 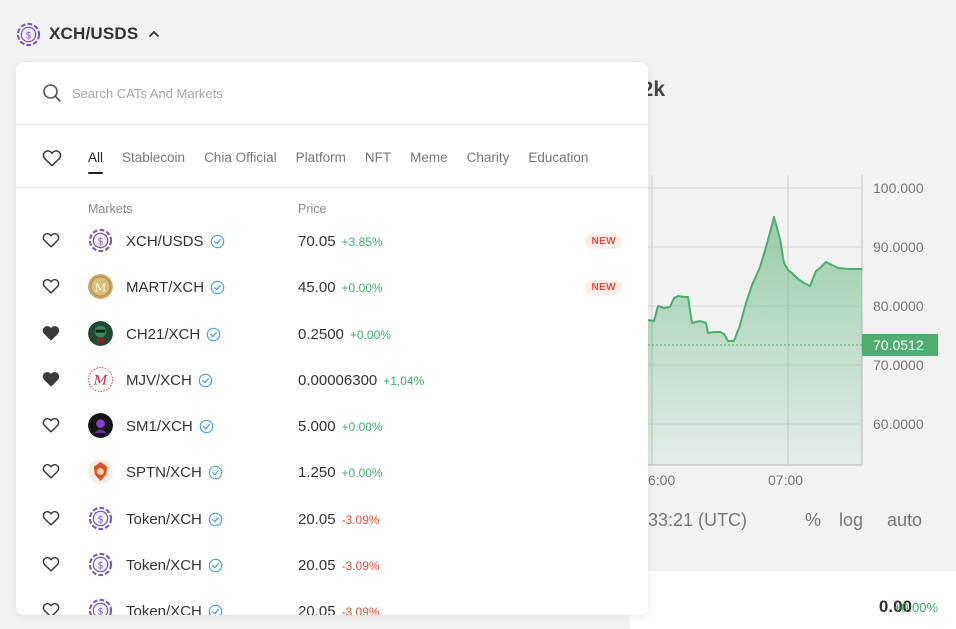 I want to click on market-row: $ XCH/USDS 70.05 +3.85% NEW, so click(x=332, y=241).